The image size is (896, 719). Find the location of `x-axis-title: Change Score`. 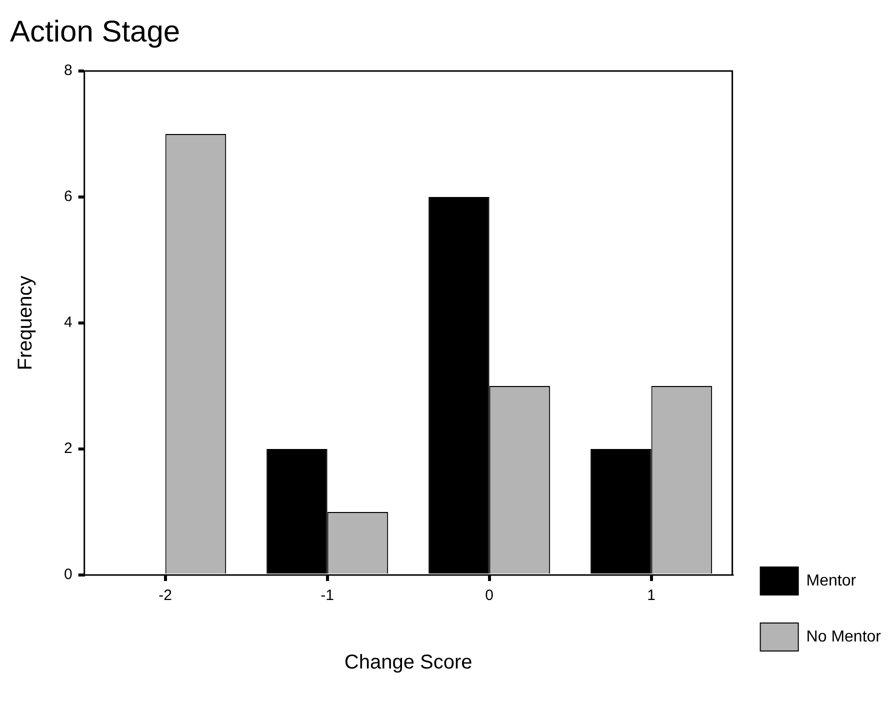

x-axis-title: Change Score is located at coordinates (408, 663).